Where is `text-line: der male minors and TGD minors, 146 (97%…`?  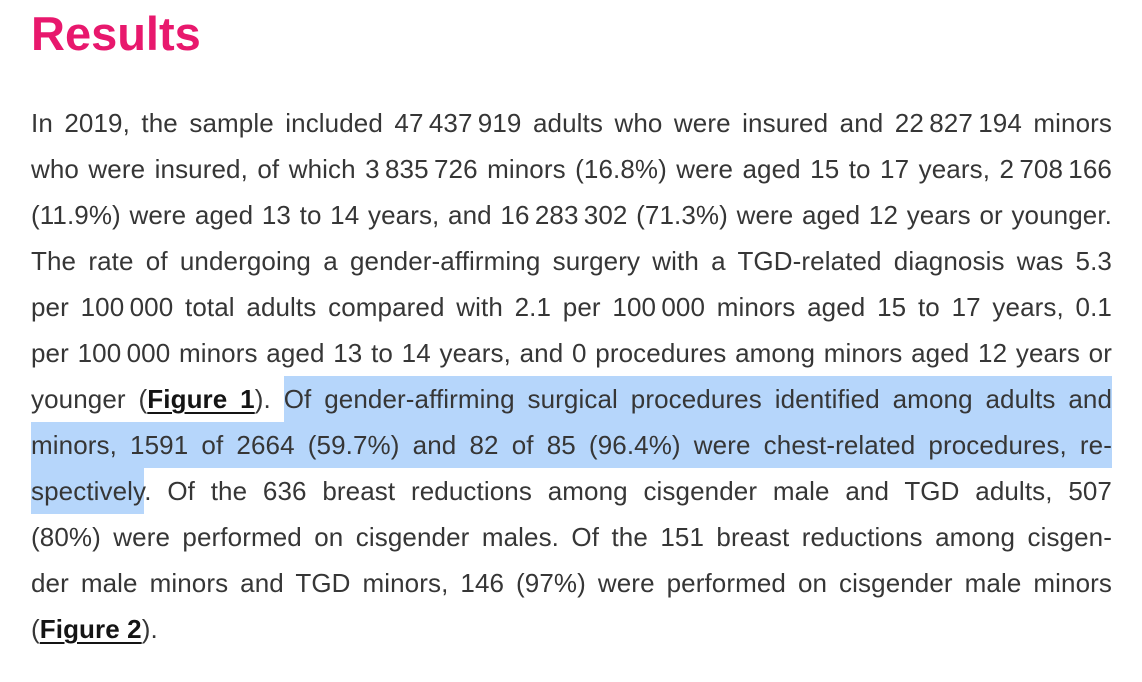 text-line: der male minors and TGD minors, 146 (97%… is located at coordinates (571, 583).